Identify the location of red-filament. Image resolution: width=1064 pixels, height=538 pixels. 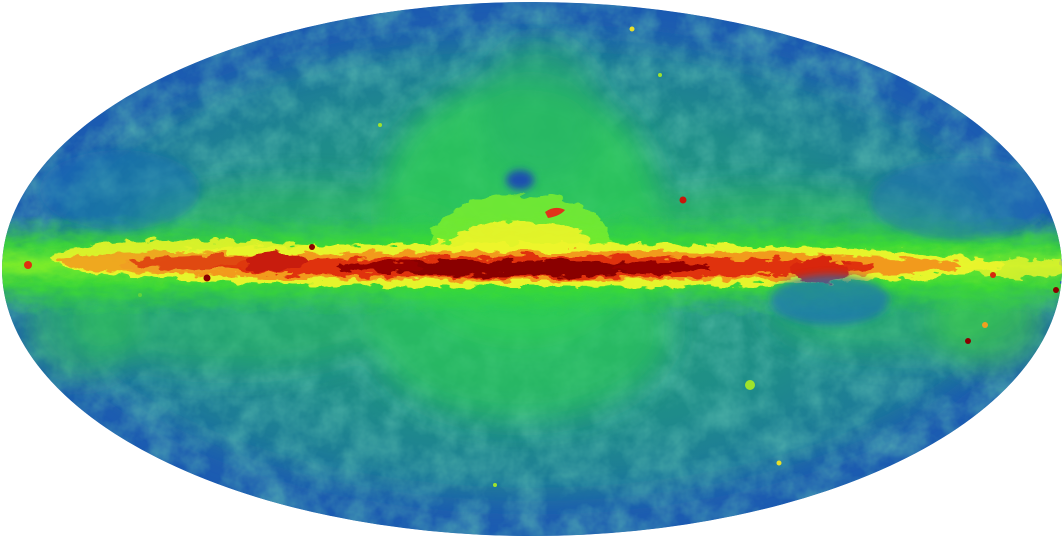
(555, 212).